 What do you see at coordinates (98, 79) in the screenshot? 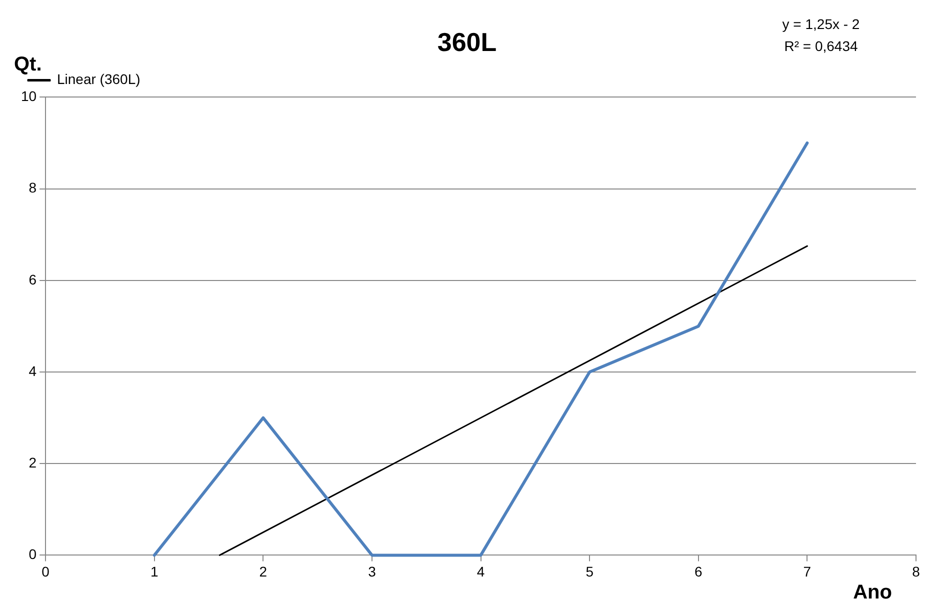
I see `legend-label: Linear (360L)` at bounding box center [98, 79].